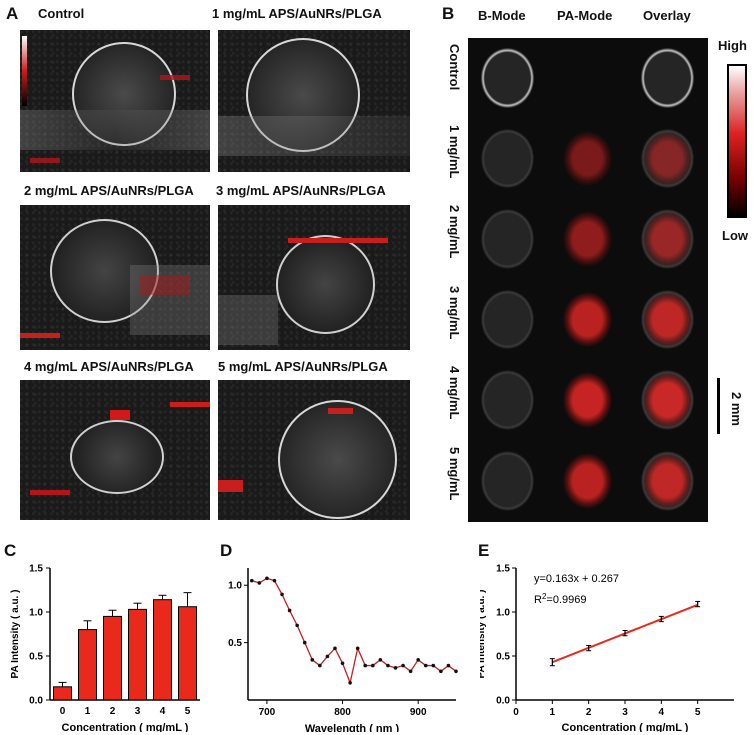 The image size is (753, 735). What do you see at coordinates (484, 550) in the screenshot?
I see `panel-label-e: E` at bounding box center [484, 550].